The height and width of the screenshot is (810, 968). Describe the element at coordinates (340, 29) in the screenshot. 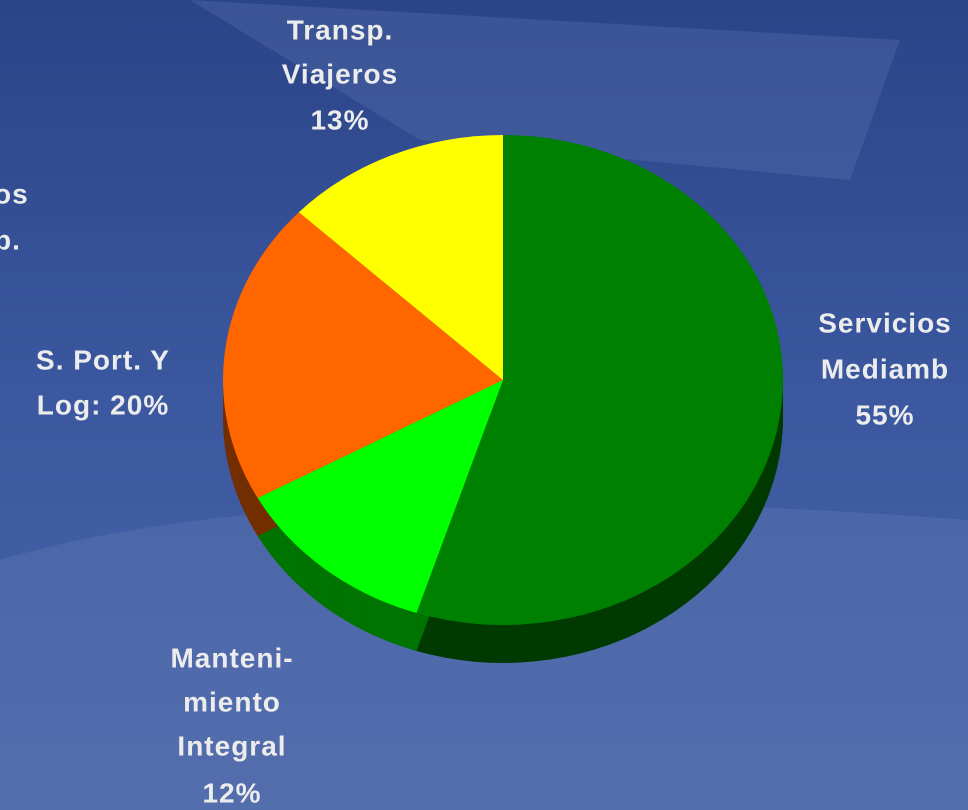

I see `slice-label: Transp.` at that location.